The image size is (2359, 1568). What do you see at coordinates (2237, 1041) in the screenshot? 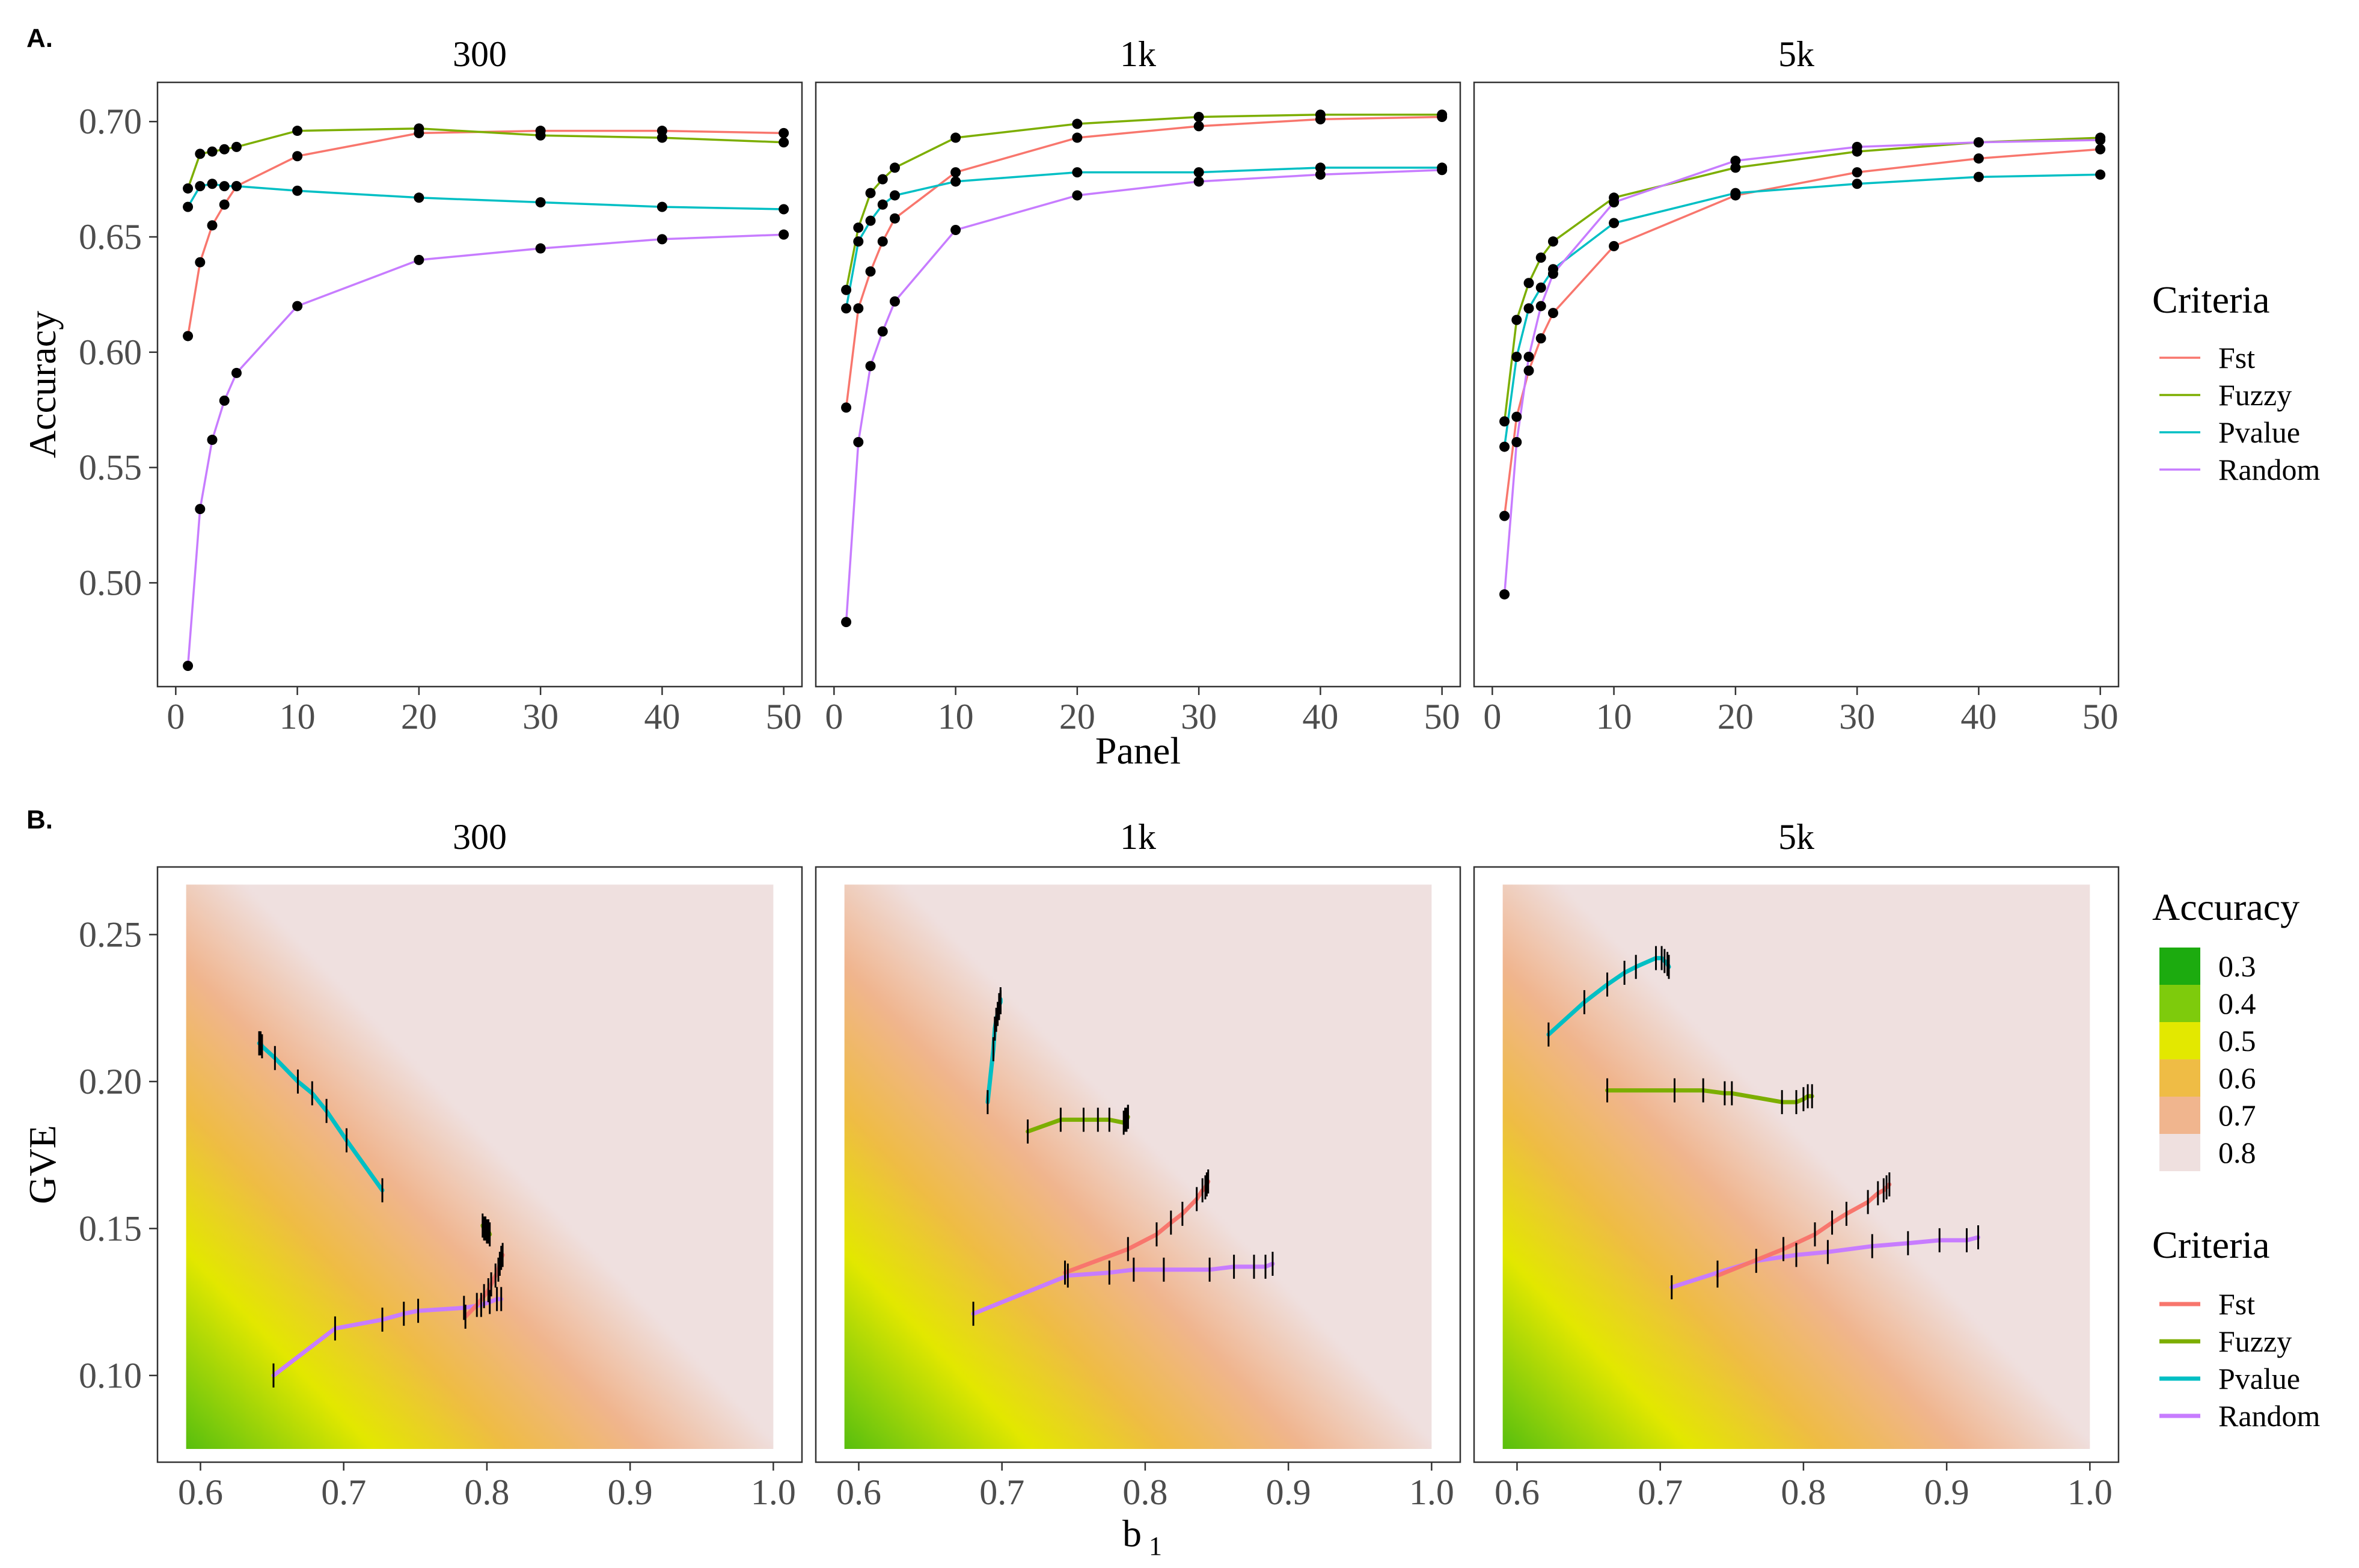
I see `fill-legend-label: 0.5` at bounding box center [2237, 1041].